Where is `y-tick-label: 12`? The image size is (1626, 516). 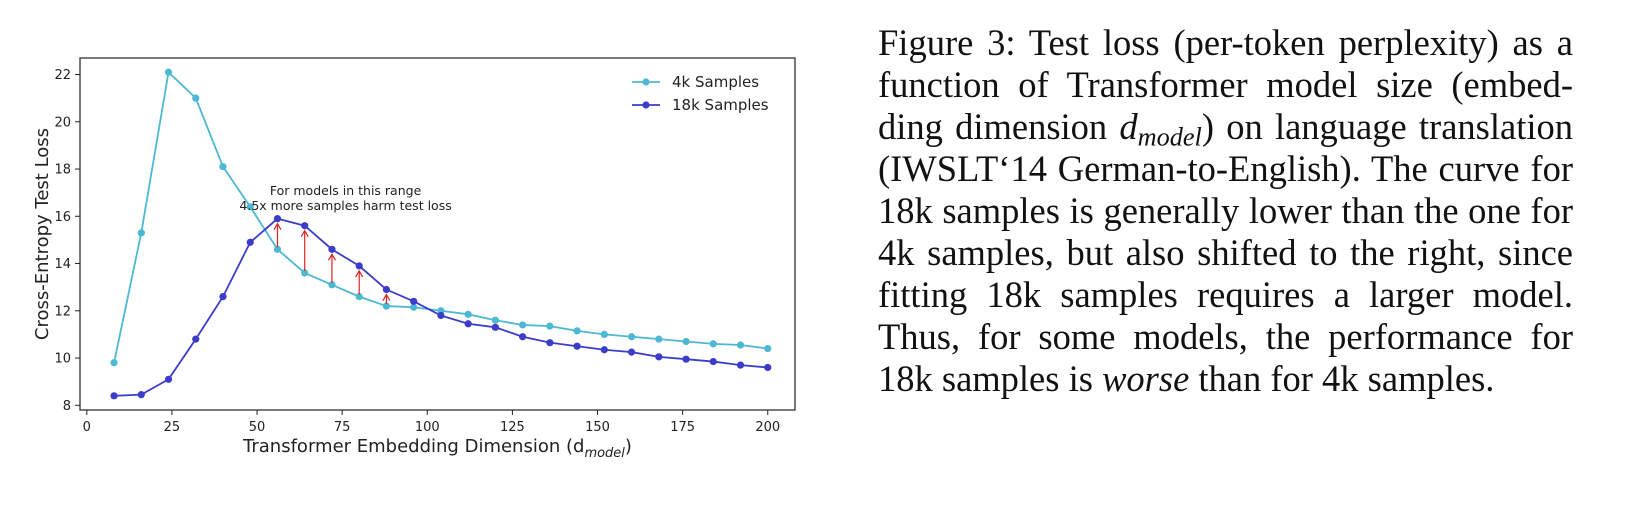
y-tick-label: 12 is located at coordinates (62, 311).